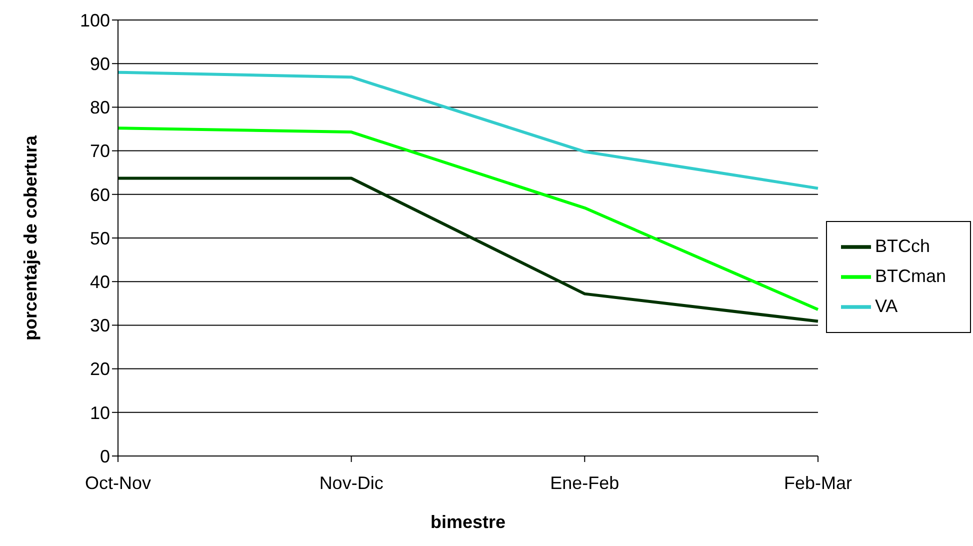  What do you see at coordinates (100, 282) in the screenshot?
I see `y-tick-label: 40` at bounding box center [100, 282].